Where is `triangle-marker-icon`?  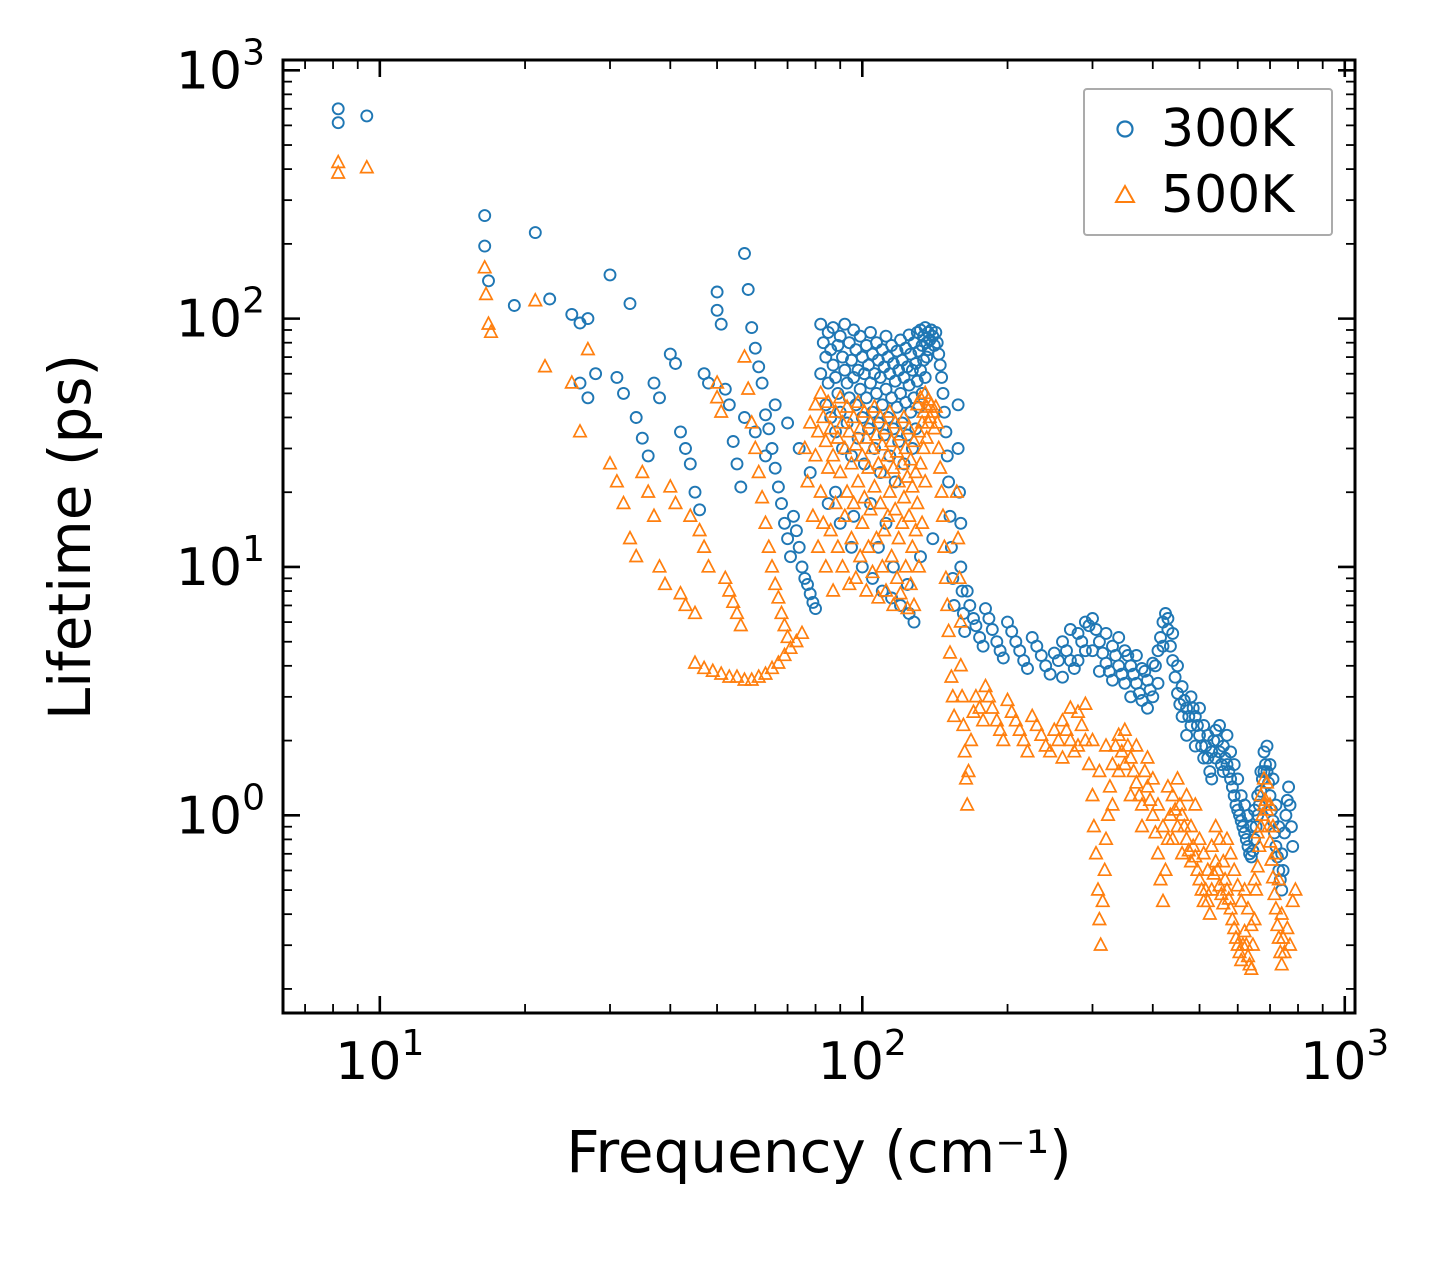
triangle-marker-icon is located at coordinates (1125, 193).